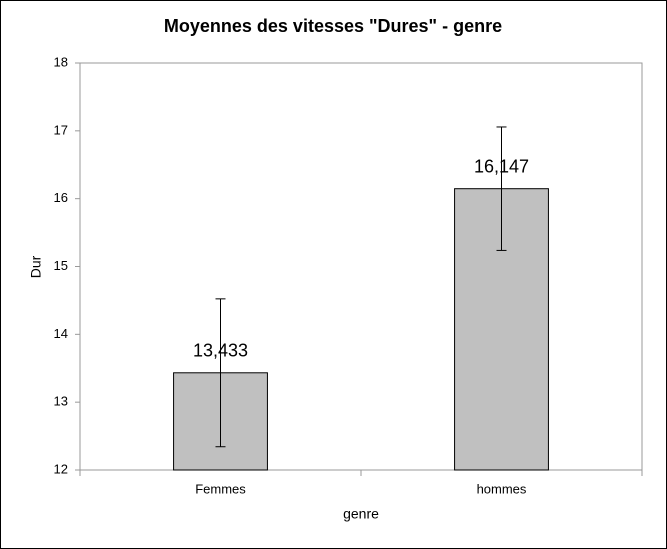 This screenshot has height=549, width=667. I want to click on y-tick-label: 14, so click(61, 333).